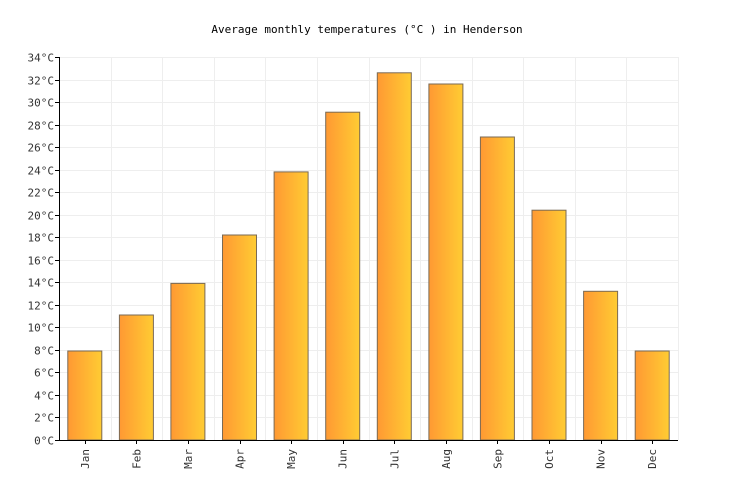 The image size is (736, 500). Describe the element at coordinates (44, 418) in the screenshot. I see `y-tick-label: 2°C` at that location.